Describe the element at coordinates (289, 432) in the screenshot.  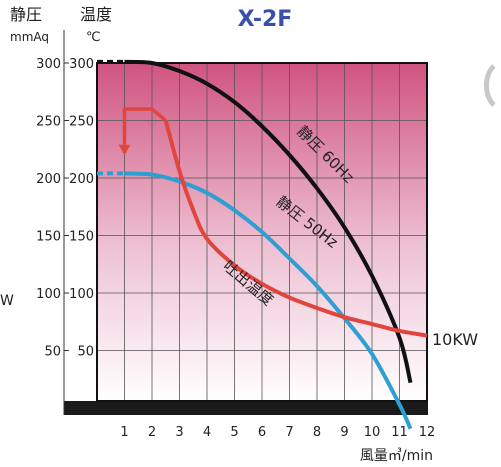
I see `x-tick-label: 7` at that location.